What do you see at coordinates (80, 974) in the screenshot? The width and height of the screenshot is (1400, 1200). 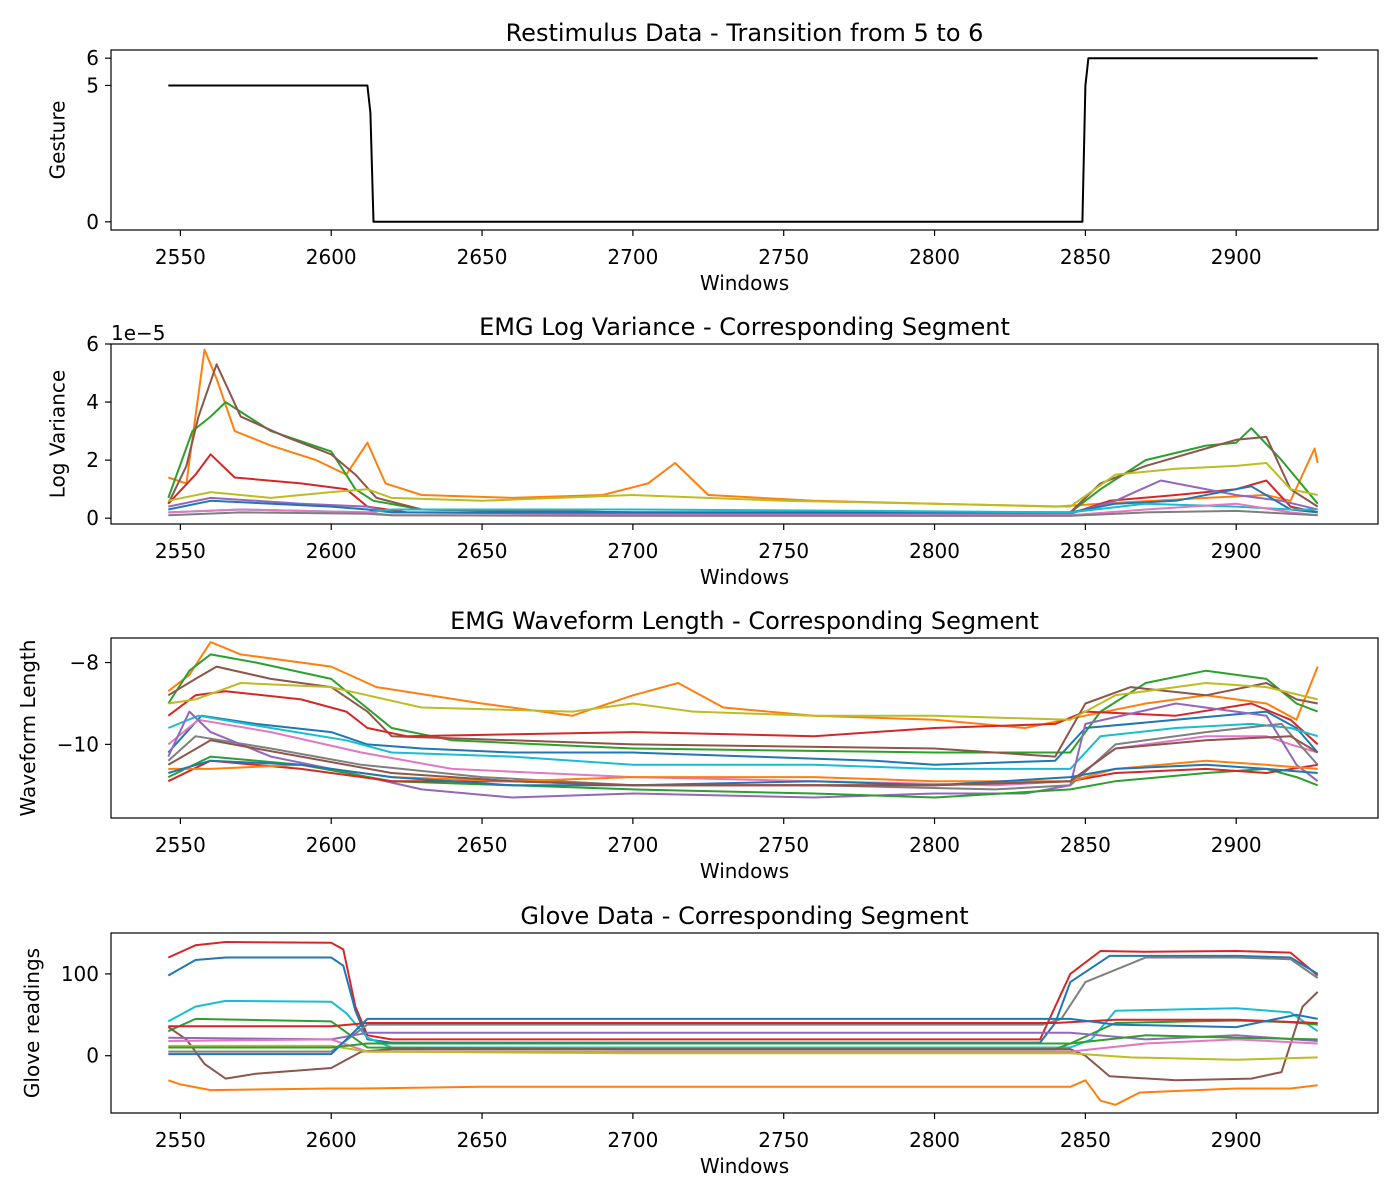 I see `y-tick-label: 100` at bounding box center [80, 974].